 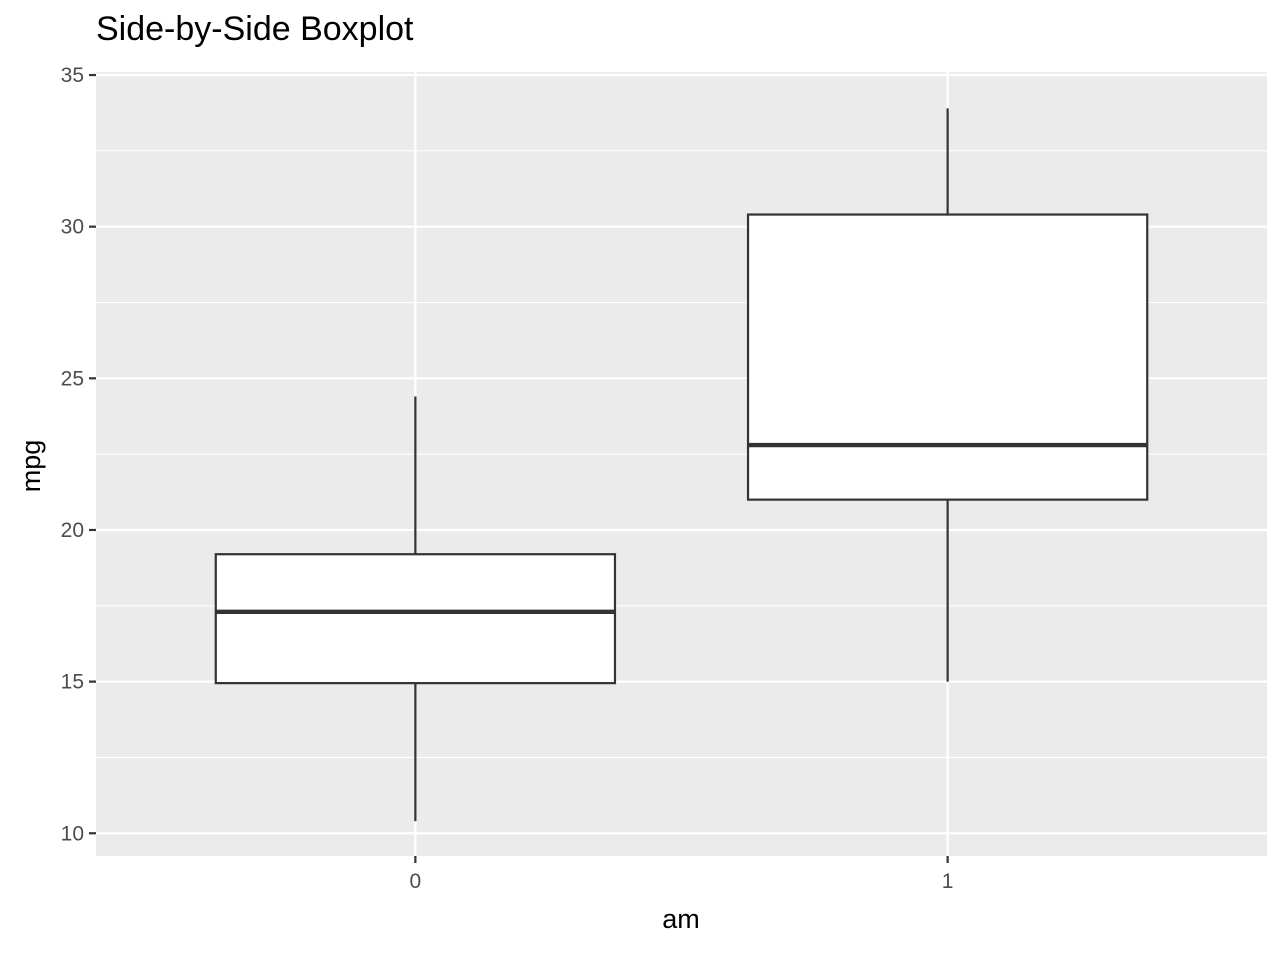 I want to click on y-tick-label: 20, so click(x=72, y=530).